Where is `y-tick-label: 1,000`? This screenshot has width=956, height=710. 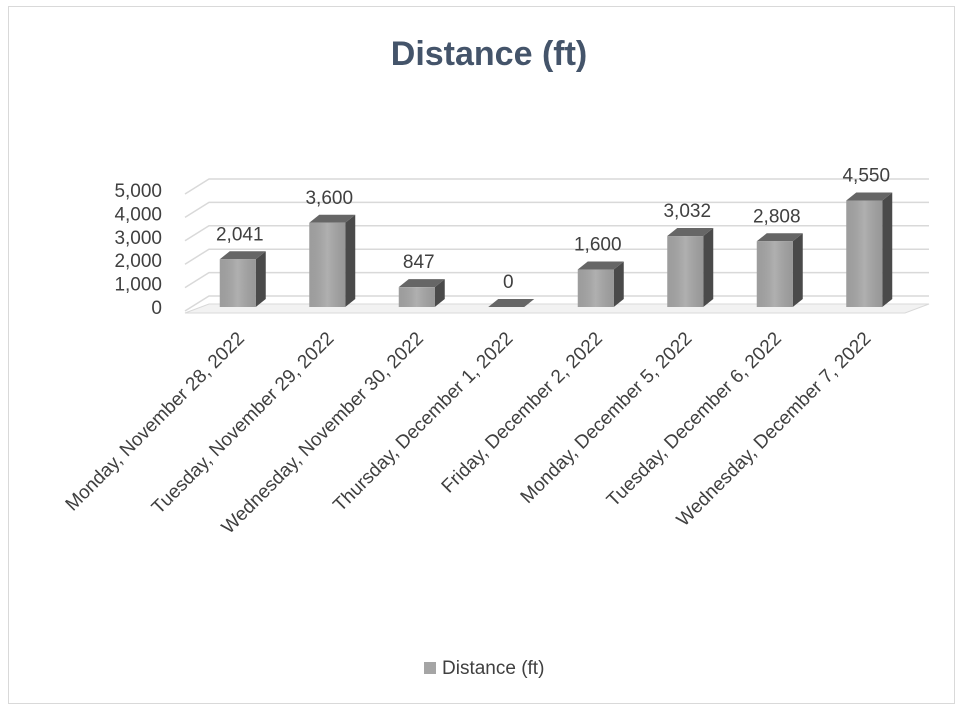
y-tick-label: 1,000 is located at coordinates (138, 285).